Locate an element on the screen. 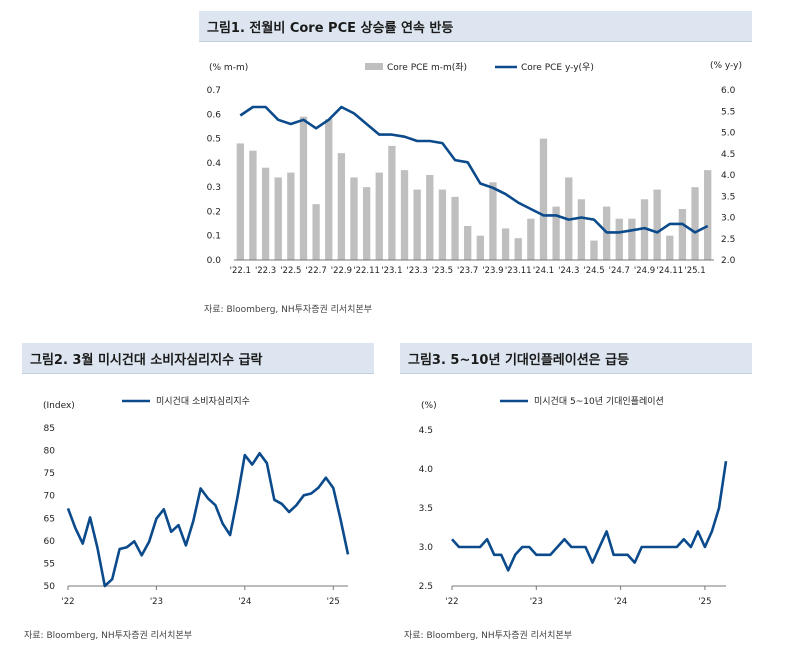 This screenshot has height=655, width=802. fig2-y-tick: 80 is located at coordinates (50, 452).